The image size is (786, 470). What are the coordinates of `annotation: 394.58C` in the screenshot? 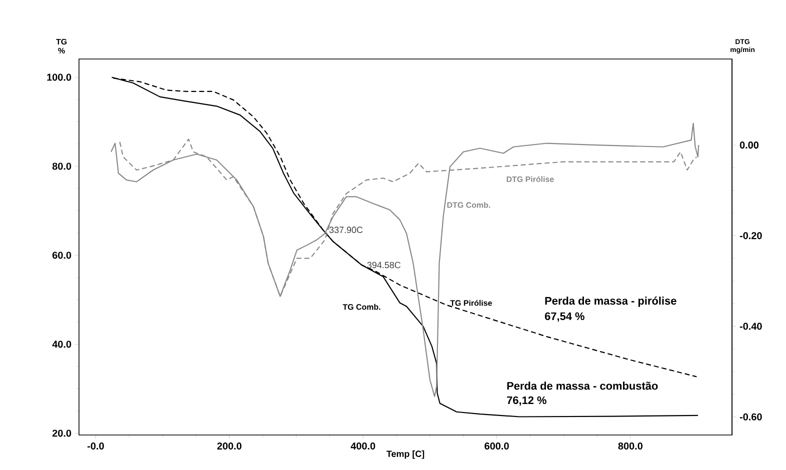 It's located at (384, 265).